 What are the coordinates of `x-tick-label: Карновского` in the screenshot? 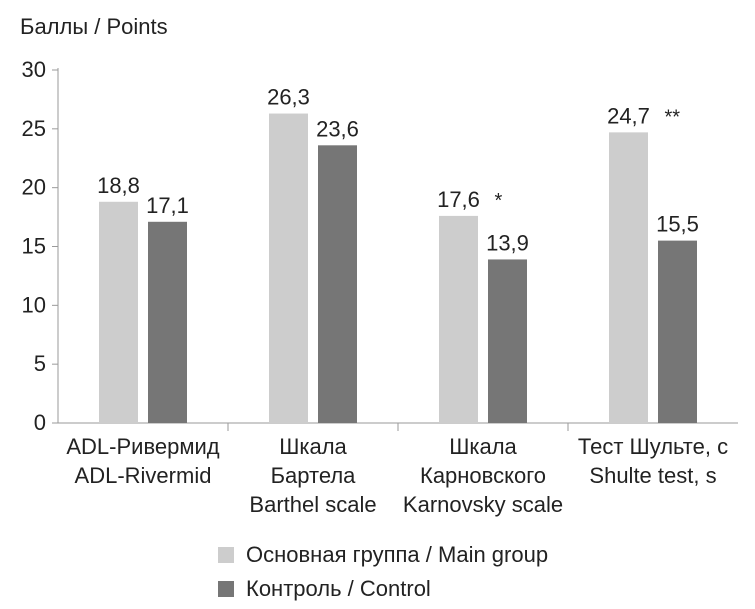 It's located at (483, 475).